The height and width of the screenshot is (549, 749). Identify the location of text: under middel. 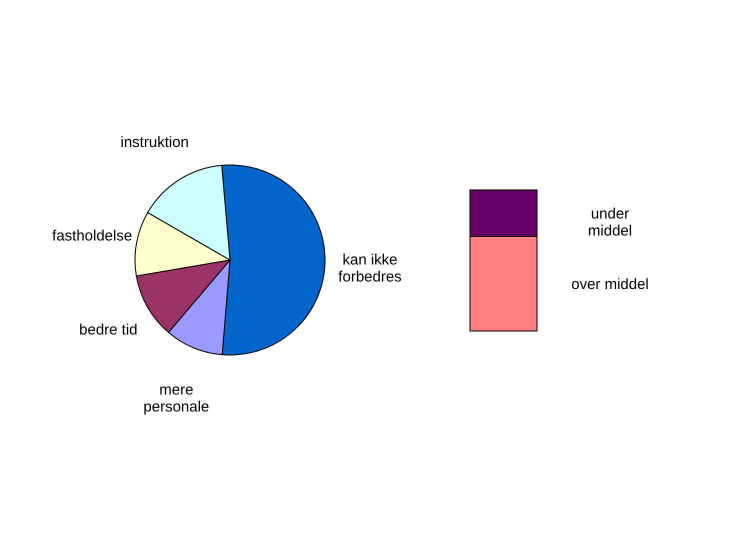
(610, 222).